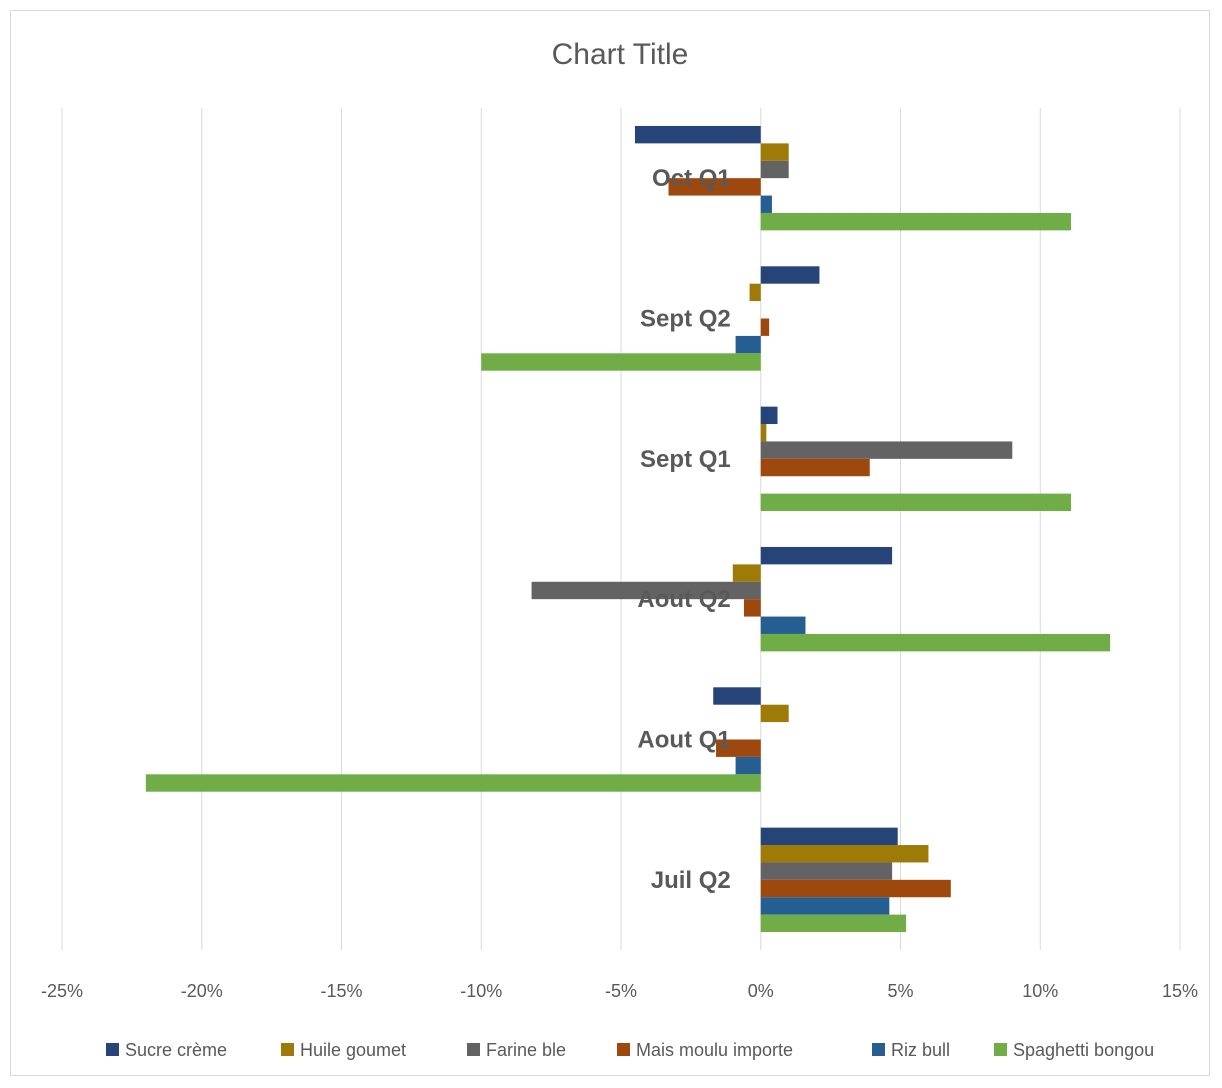  What do you see at coordinates (202, 991) in the screenshot?
I see `x-tick-label: -20%` at bounding box center [202, 991].